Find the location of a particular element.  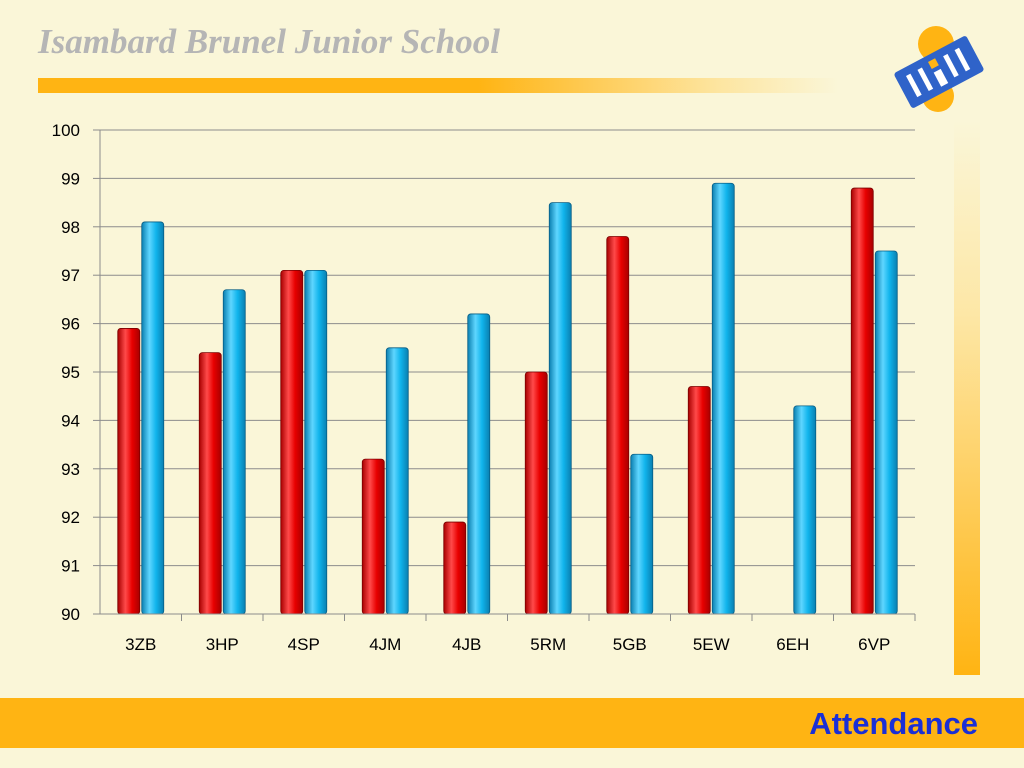

footer-bar is located at coordinates (512, 723).